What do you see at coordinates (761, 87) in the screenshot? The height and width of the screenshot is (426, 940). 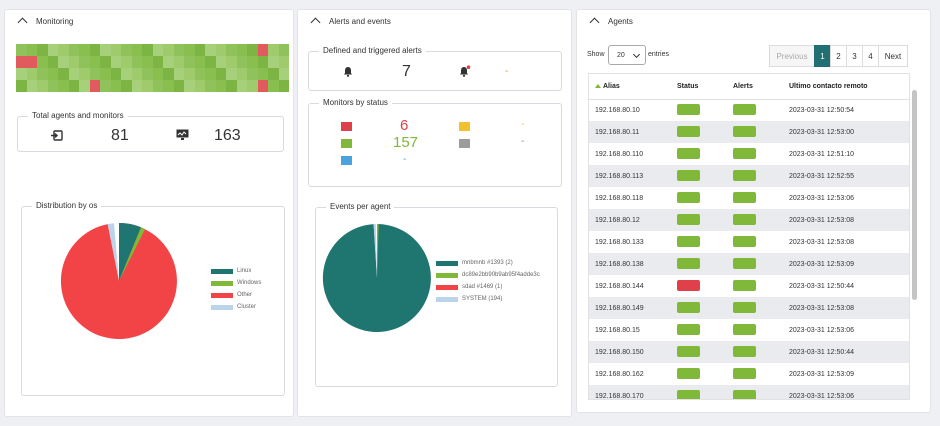 I see `col-alerts: Alerts` at bounding box center [761, 87].